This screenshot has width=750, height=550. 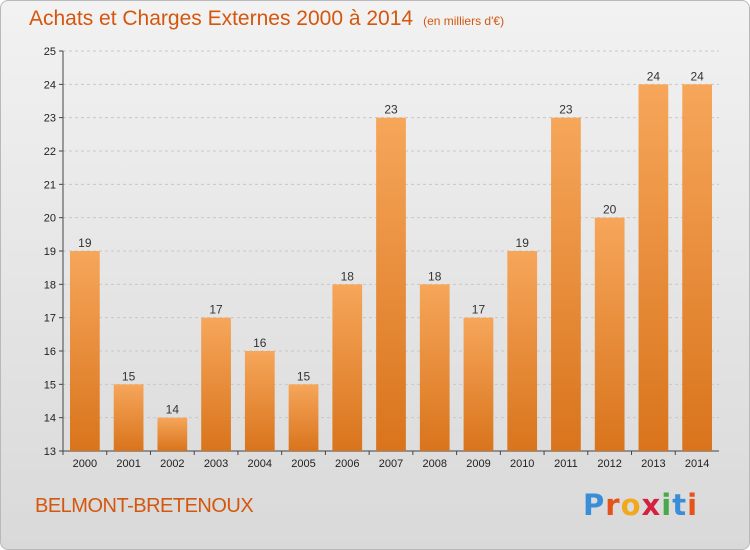 I want to click on x-tick-label-2000: 2000, so click(x=85, y=464).